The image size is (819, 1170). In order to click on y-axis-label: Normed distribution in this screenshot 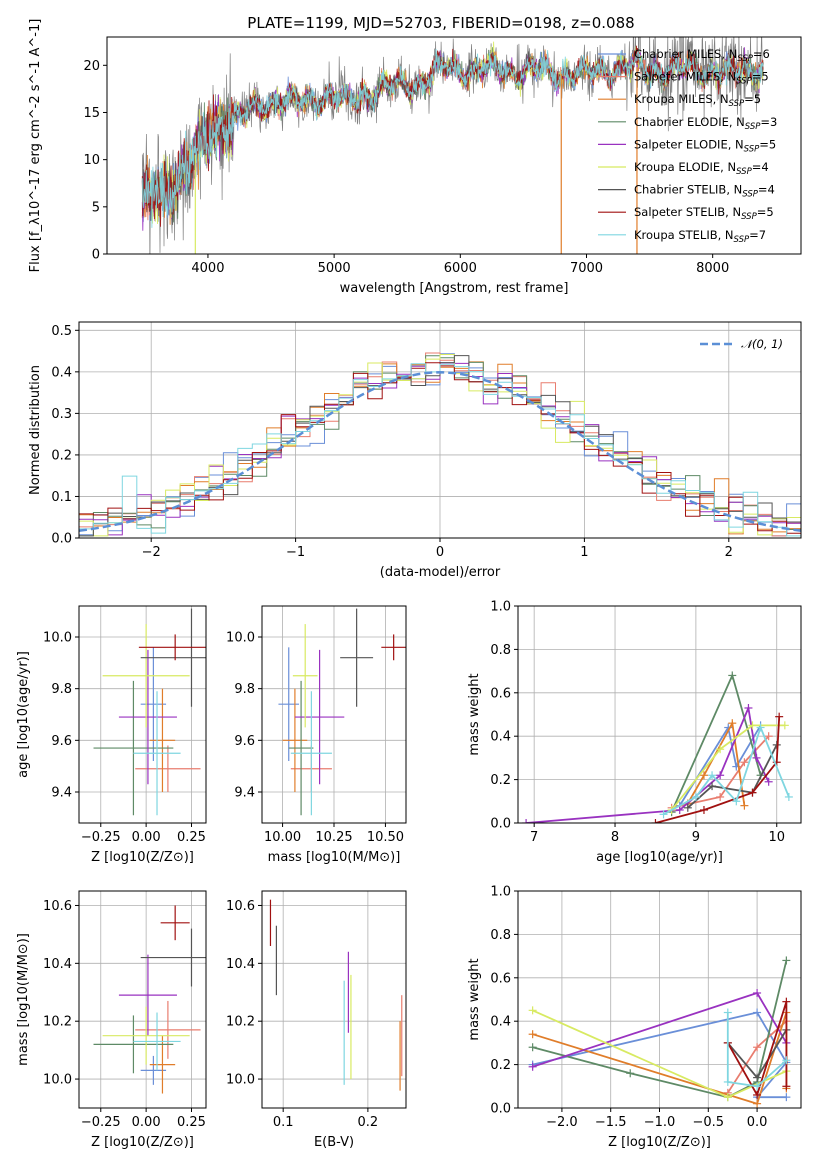, I will do `click(35, 430)`.